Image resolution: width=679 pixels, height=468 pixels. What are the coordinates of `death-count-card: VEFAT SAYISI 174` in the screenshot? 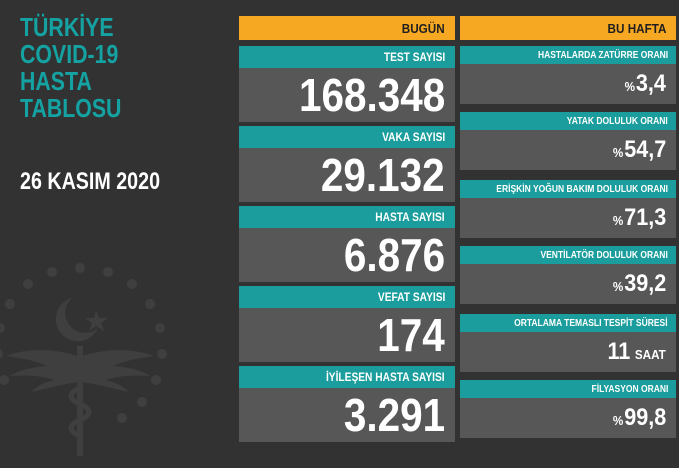 It's located at (347, 324).